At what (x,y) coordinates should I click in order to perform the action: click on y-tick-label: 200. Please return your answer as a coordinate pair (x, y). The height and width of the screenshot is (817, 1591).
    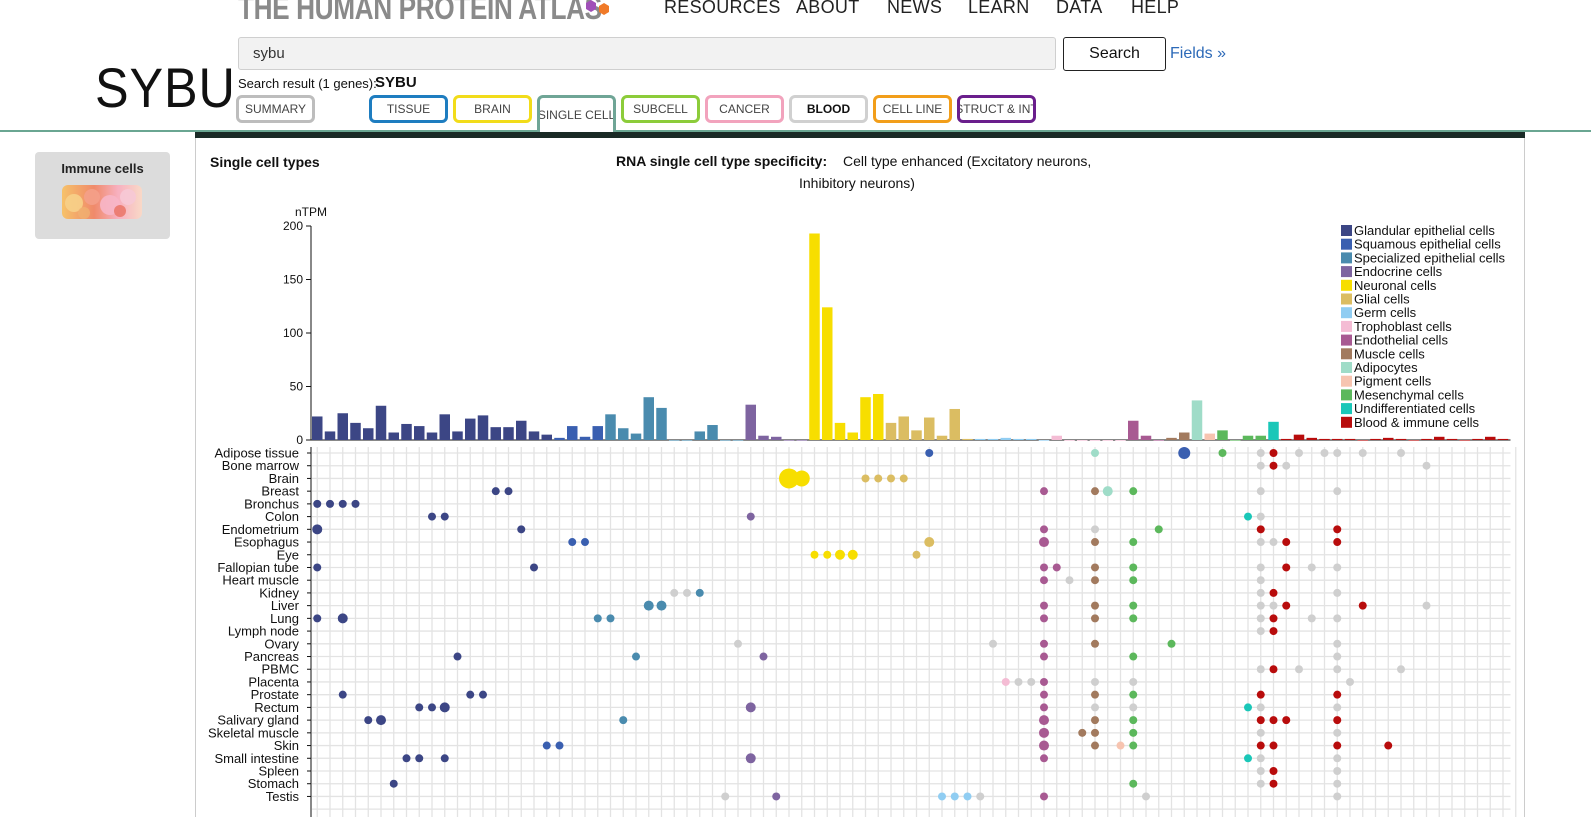
    Looking at the image, I should click on (293, 226).